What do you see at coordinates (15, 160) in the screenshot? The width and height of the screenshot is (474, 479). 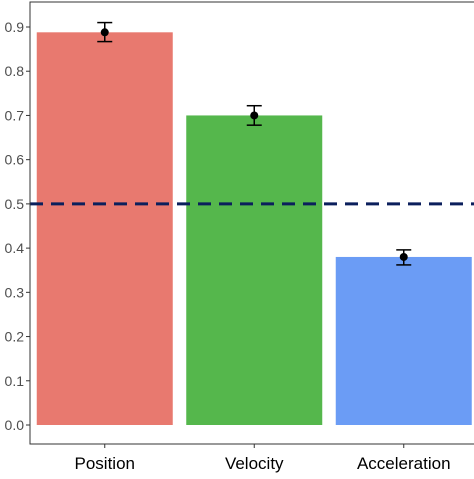 I see `y-tick-label: 0.6` at bounding box center [15, 160].